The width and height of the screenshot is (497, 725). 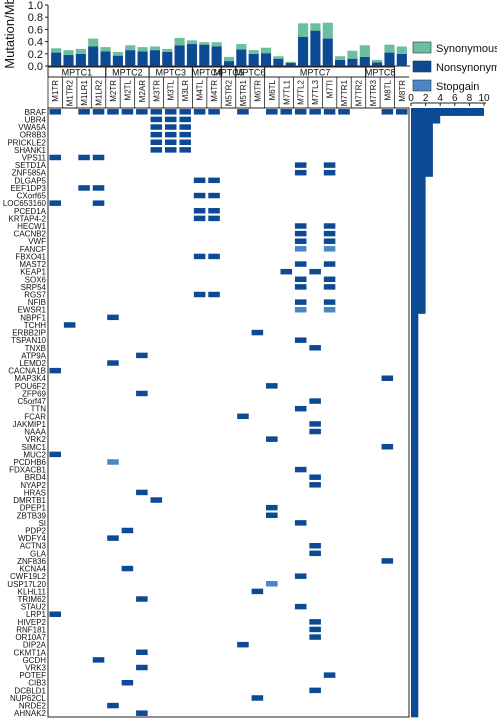 I want to click on count-tick-label: 0, so click(x=411, y=98).